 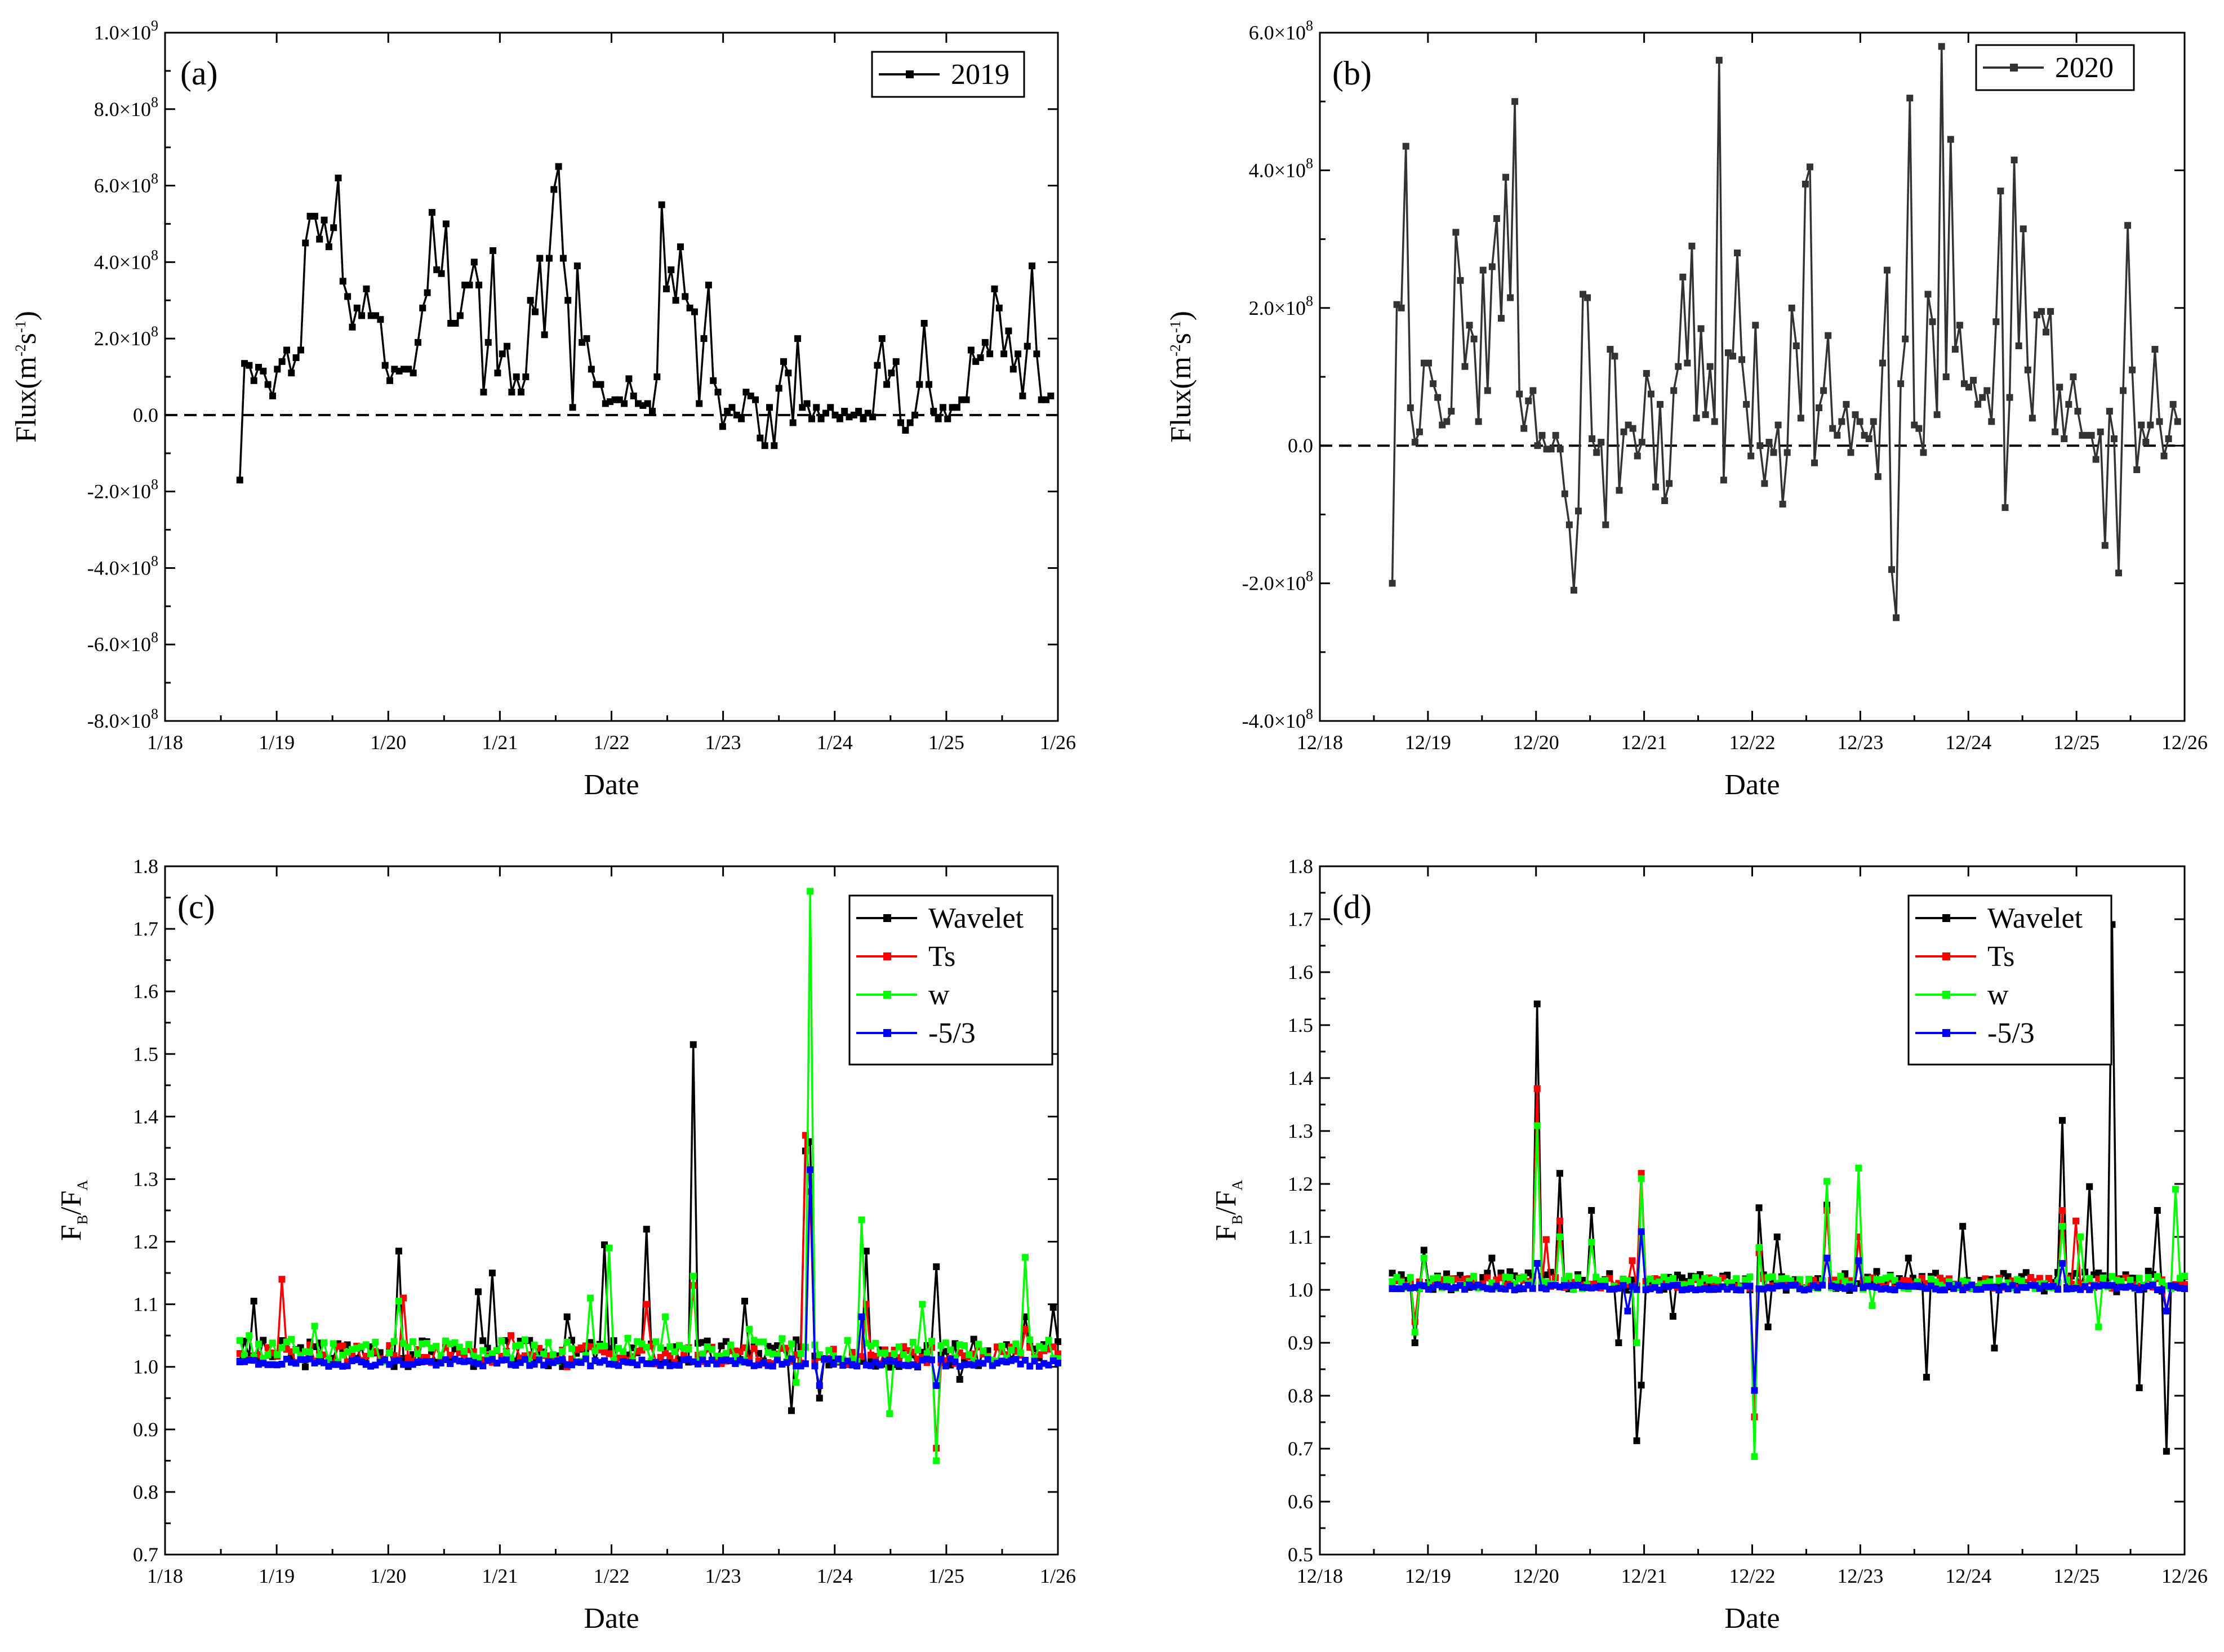 What do you see at coordinates (611, 785) in the screenshot?
I see `x-axis-title: Date` at bounding box center [611, 785].